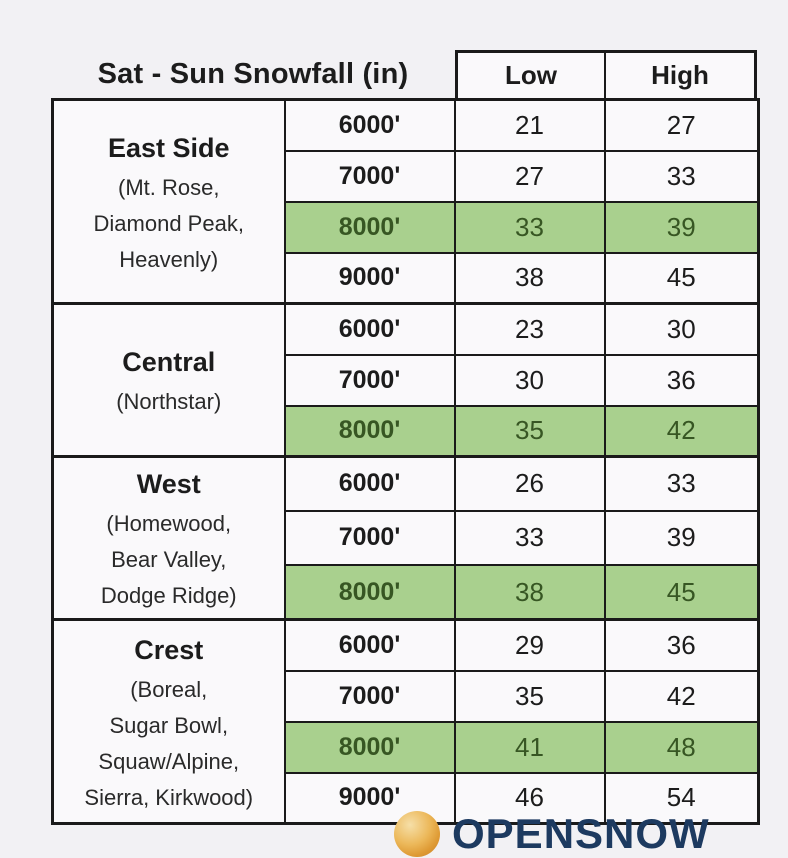 The width and height of the screenshot is (788, 858). What do you see at coordinates (169, 523) in the screenshot?
I see `region-subtitle-line: (Homewood,` at bounding box center [169, 523].